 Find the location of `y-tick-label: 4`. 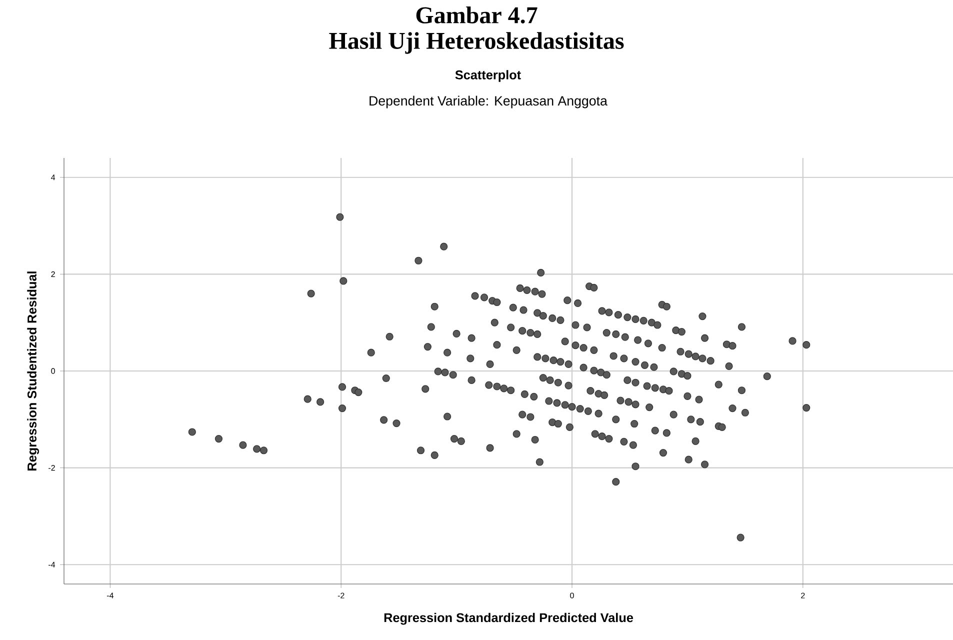

y-tick-label: 4 is located at coordinates (53, 177).